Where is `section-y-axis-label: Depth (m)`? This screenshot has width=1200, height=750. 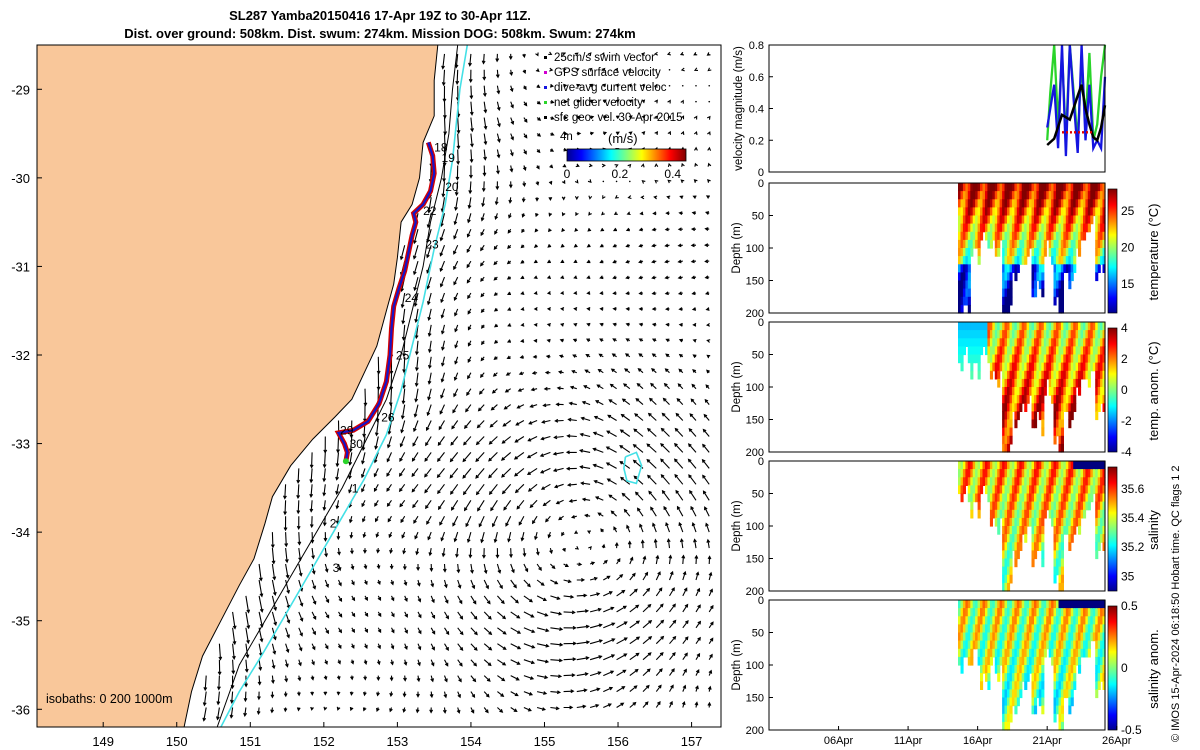
section-y-axis-label: Depth (m) is located at coordinates (737, 525).